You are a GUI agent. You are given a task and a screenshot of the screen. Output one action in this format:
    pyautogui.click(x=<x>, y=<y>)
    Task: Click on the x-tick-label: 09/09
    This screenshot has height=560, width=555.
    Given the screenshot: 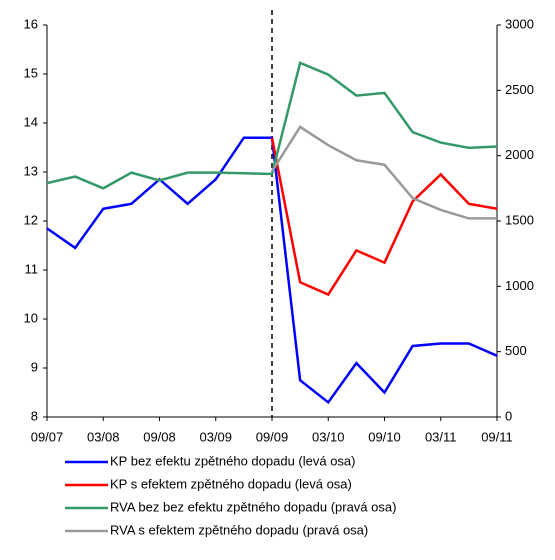 What is the action you would take?
    pyautogui.click(x=272, y=436)
    